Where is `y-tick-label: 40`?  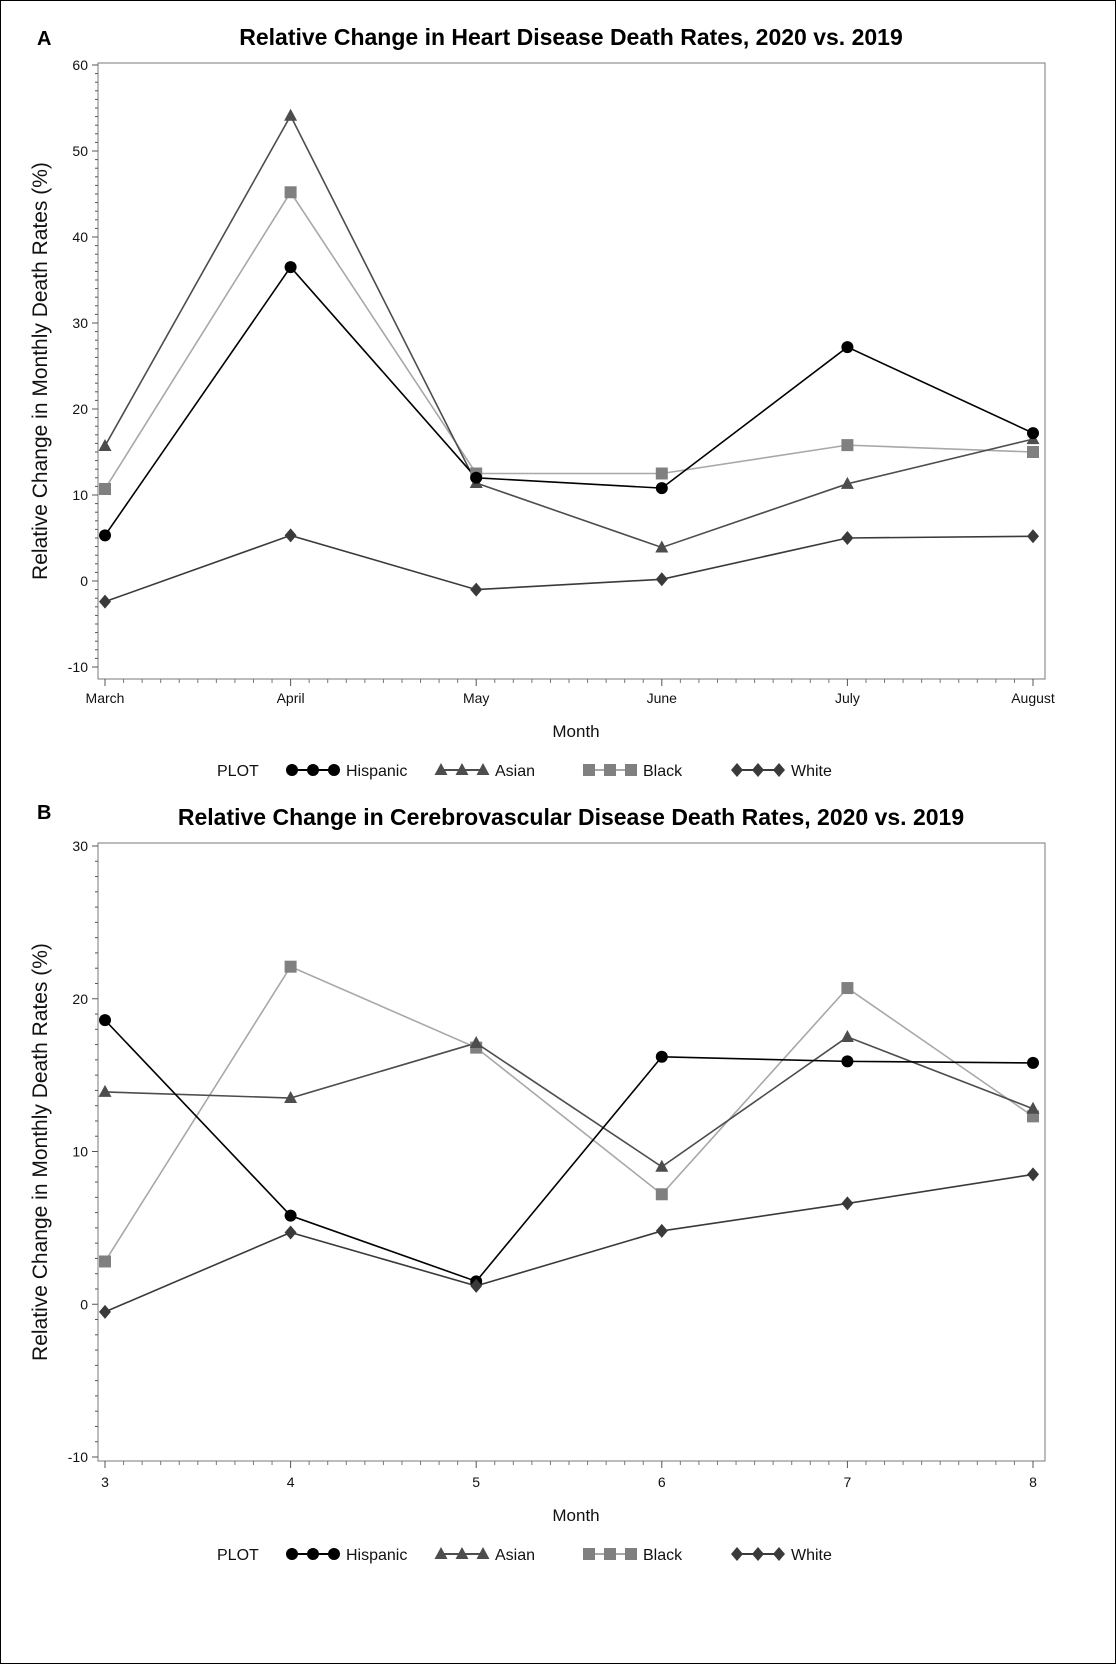 y-tick-label: 40 is located at coordinates (80, 237).